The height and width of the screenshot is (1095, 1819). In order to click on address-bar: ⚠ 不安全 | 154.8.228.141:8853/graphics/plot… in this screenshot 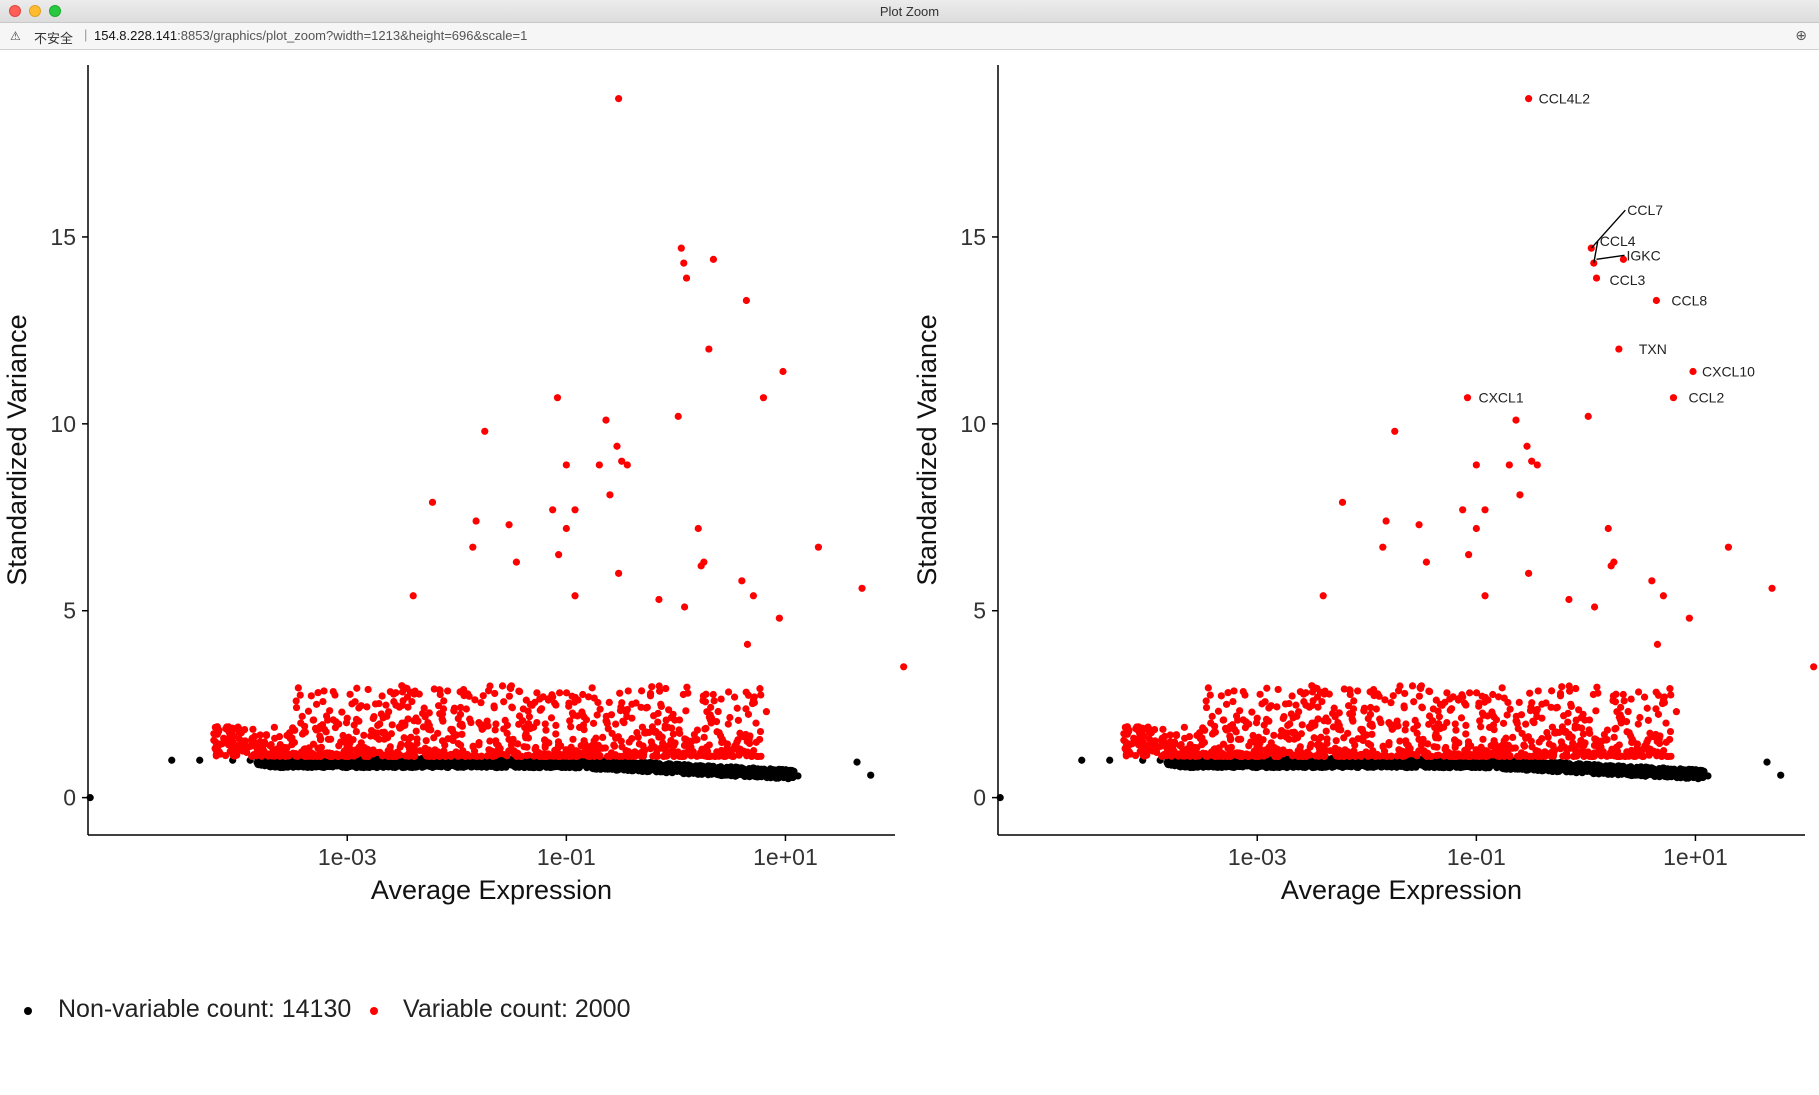, I will do `click(909, 36)`.